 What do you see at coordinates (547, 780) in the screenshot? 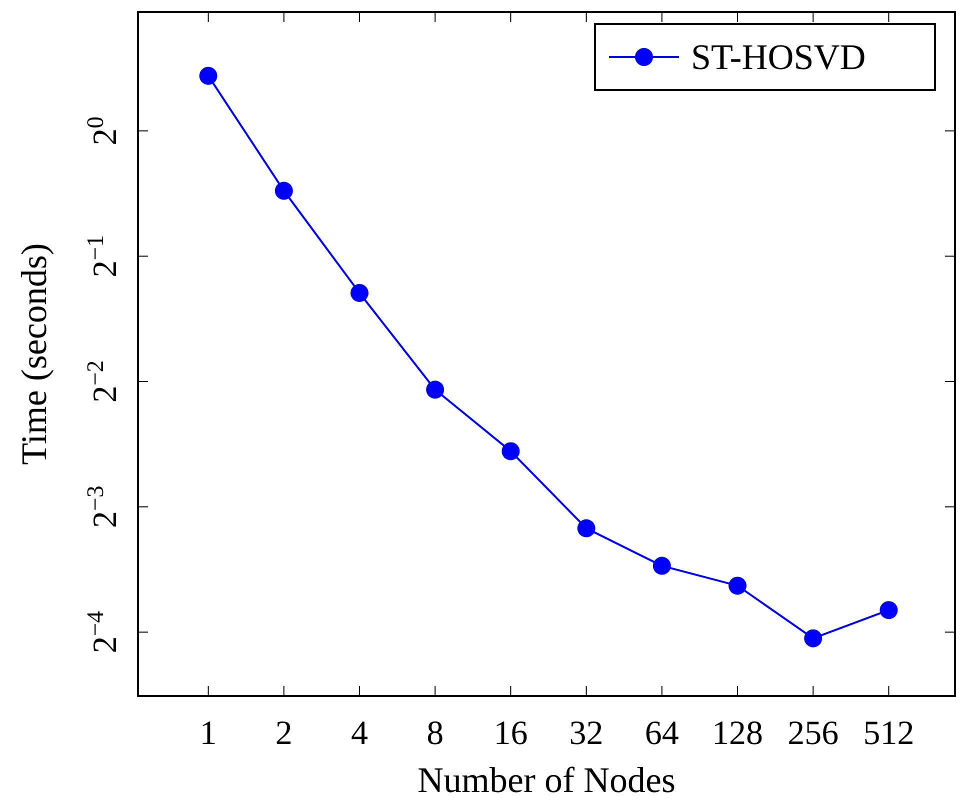
I see `x-axis-title: Number of Nodes` at bounding box center [547, 780].